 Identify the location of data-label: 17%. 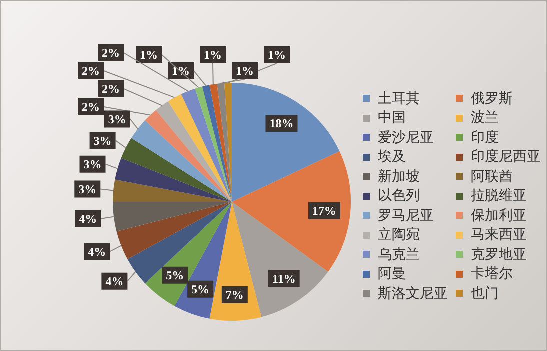
(324, 211).